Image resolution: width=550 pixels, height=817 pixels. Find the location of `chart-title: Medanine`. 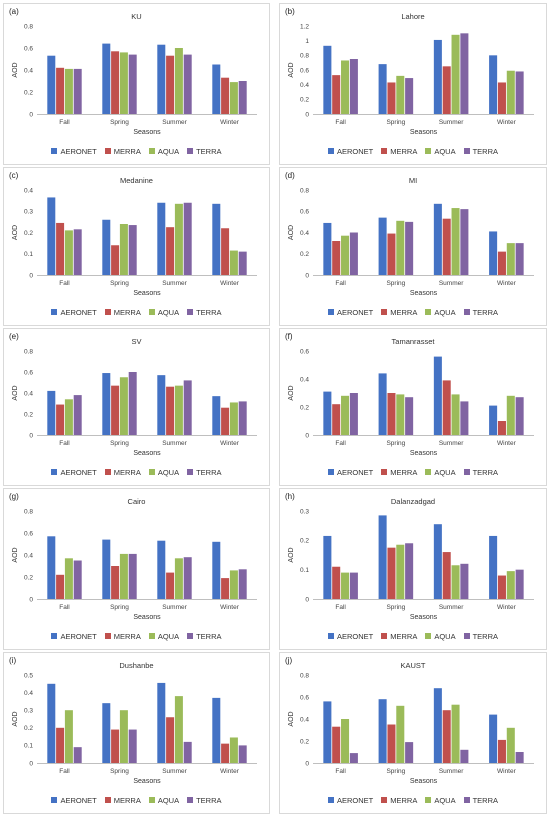

chart-title: Medanine is located at coordinates (136, 180).